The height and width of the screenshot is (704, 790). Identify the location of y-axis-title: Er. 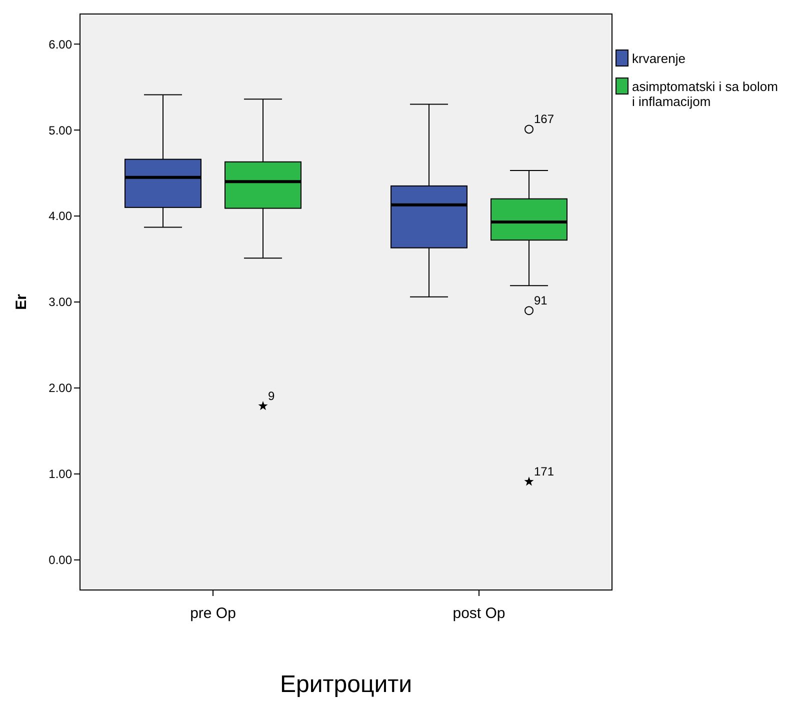
(21, 302).